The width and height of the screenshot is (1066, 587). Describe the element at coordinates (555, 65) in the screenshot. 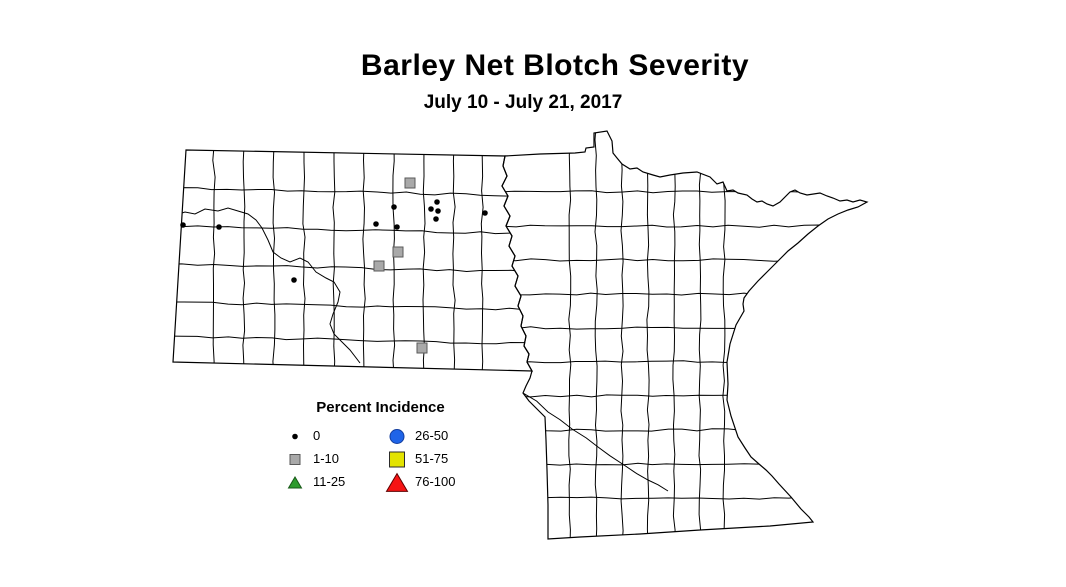

I see `map-title: Barley Net Blotch Severity` at that location.